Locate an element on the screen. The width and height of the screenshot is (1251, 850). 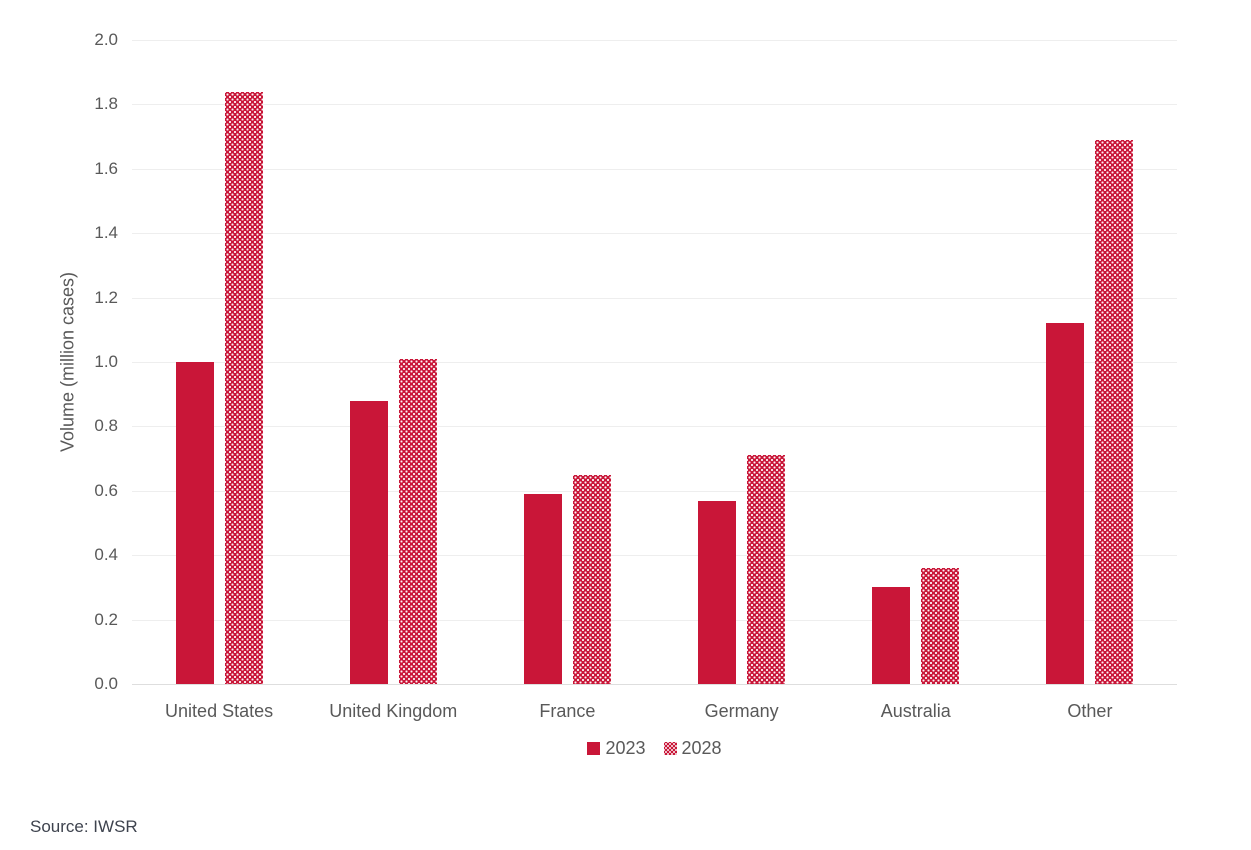
x-axis-label: United Kingdom is located at coordinates (393, 711).